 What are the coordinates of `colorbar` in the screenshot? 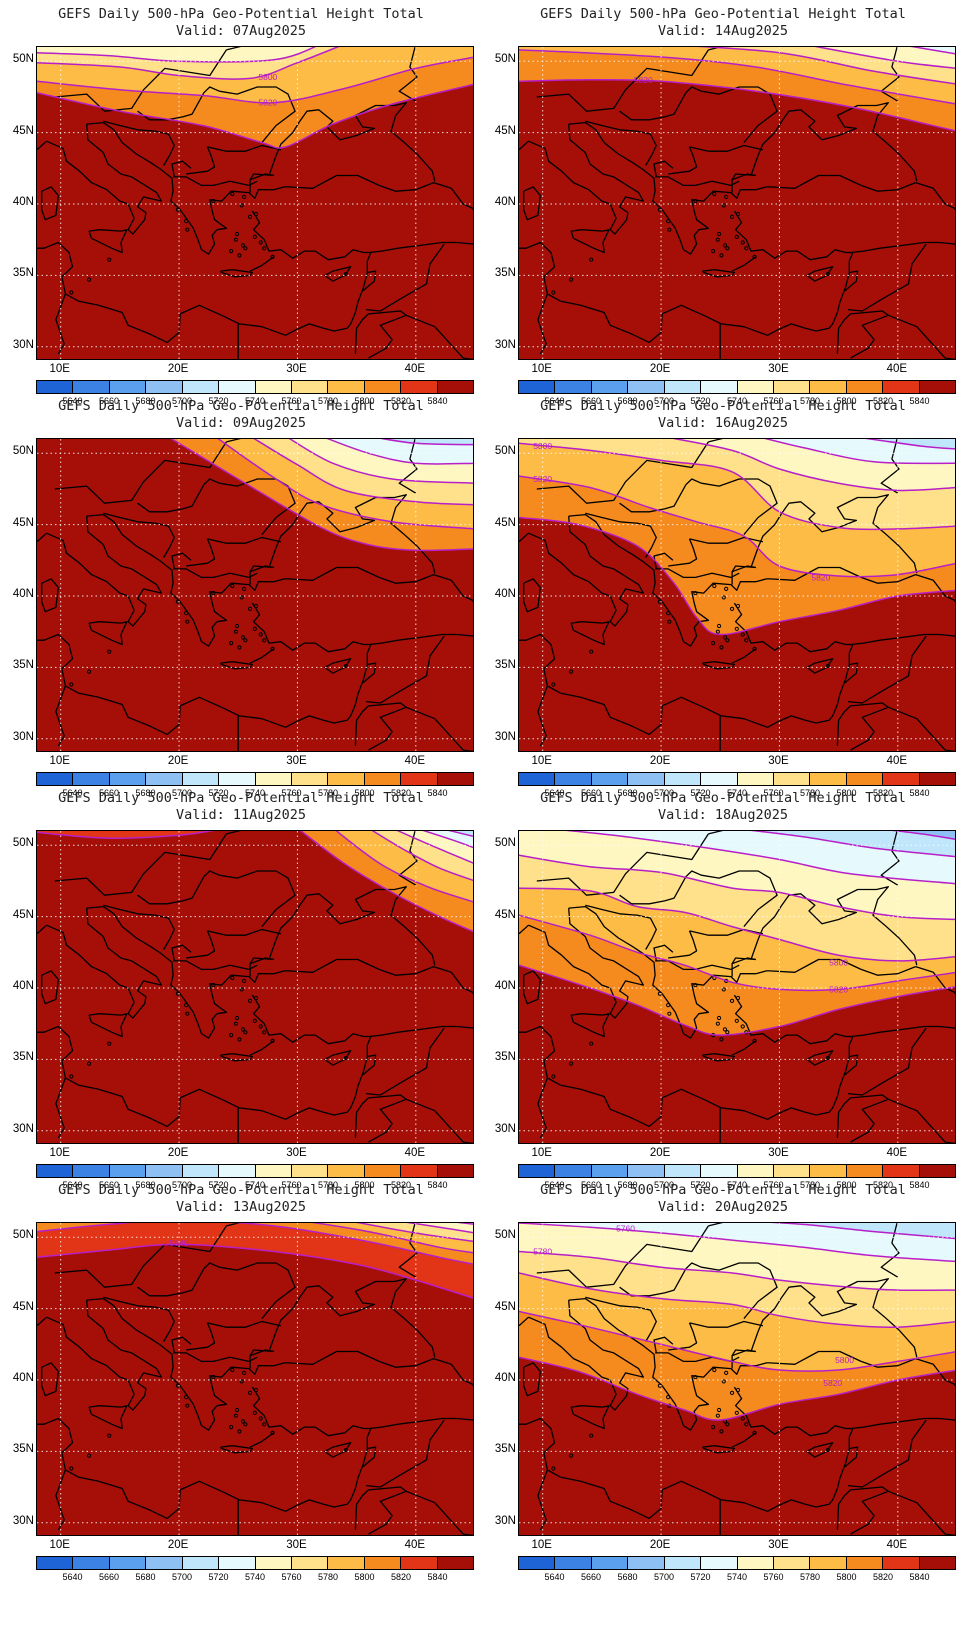 It's located at (737, 779).